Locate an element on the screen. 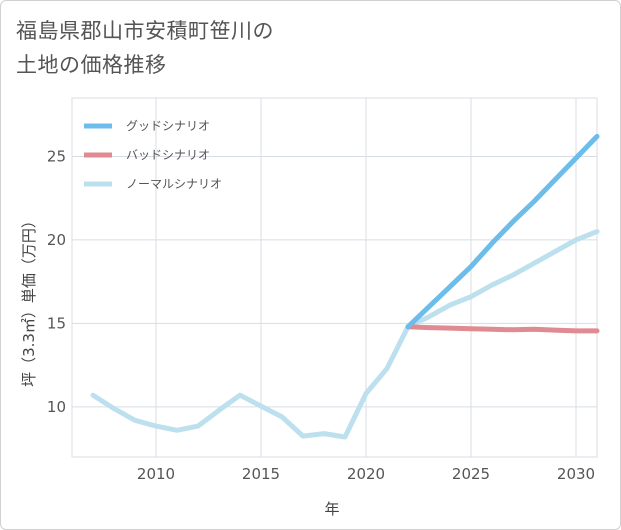 The width and height of the screenshot is (621, 530). x-tick-label: 2030 is located at coordinates (576, 474).